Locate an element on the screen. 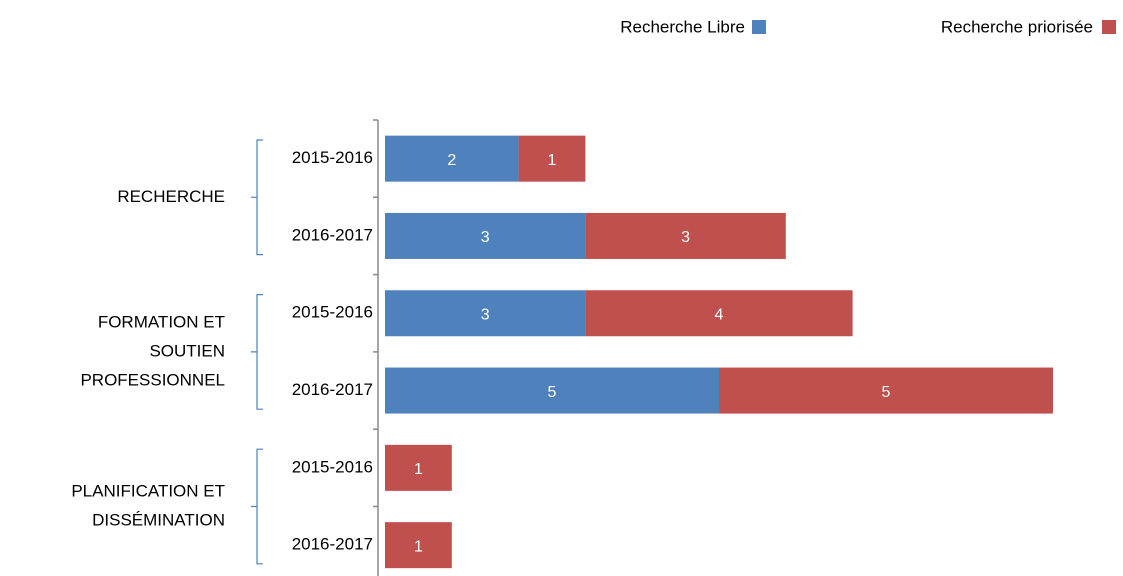  value-label: 2 is located at coordinates (451, 160).